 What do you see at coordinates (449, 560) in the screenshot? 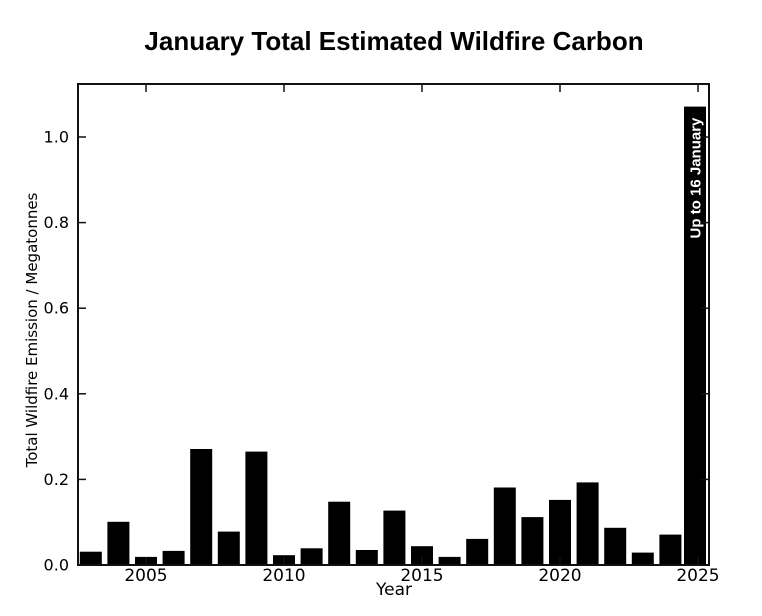
I see `bar-2016` at bounding box center [449, 560].